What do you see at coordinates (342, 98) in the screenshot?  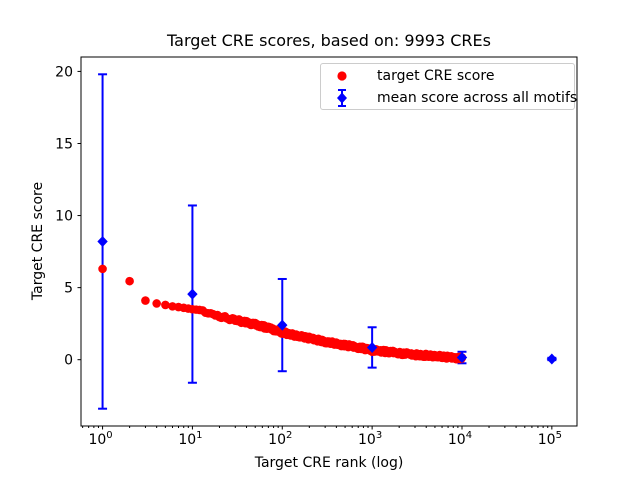 I see `legend-blue-diamond-errorbar-icon` at bounding box center [342, 98].